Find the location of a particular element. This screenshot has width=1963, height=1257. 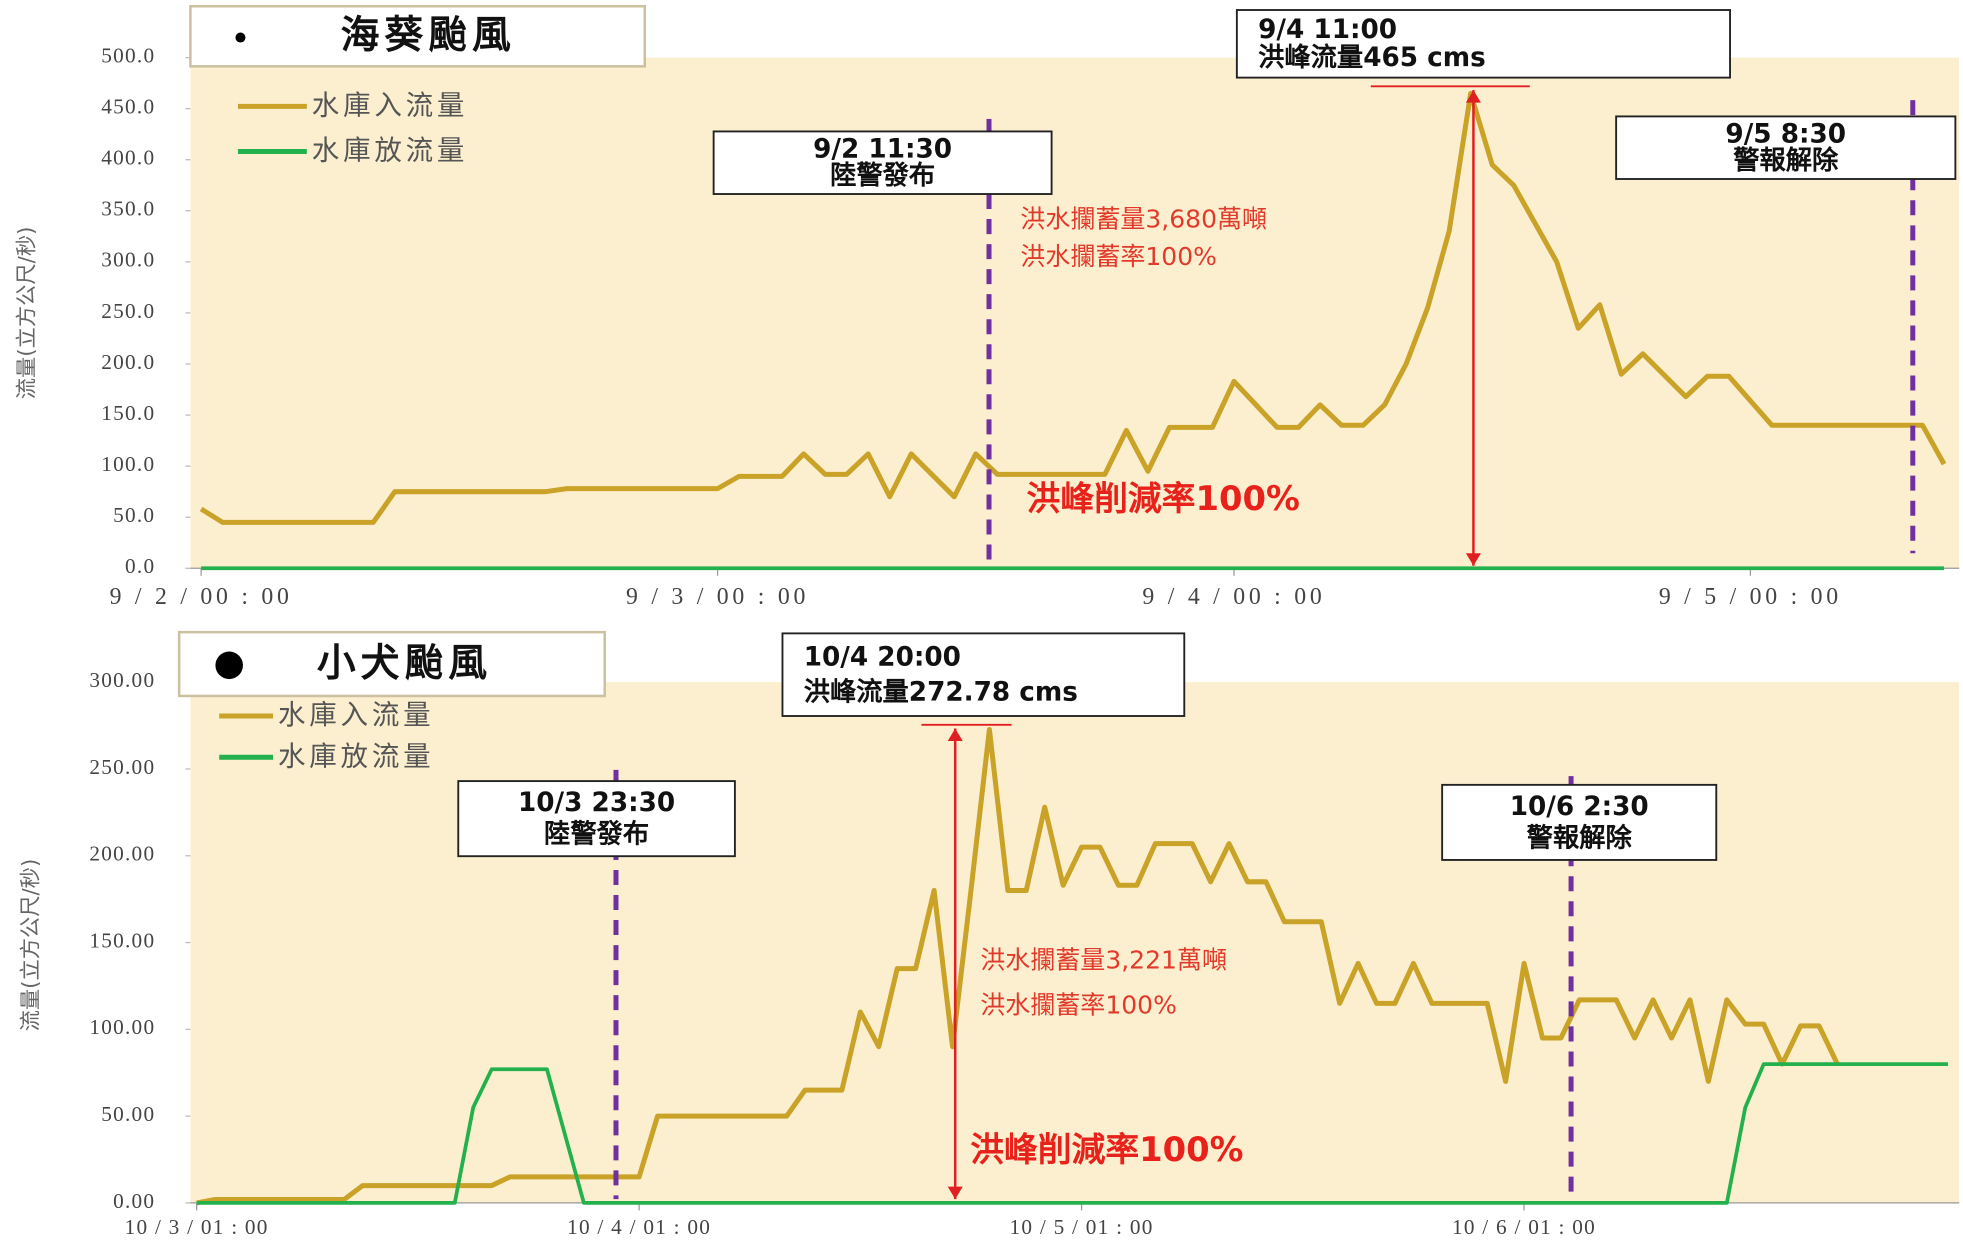

x-tick-label: 10 / 4 / 01 : 00 is located at coordinates (639, 1227).